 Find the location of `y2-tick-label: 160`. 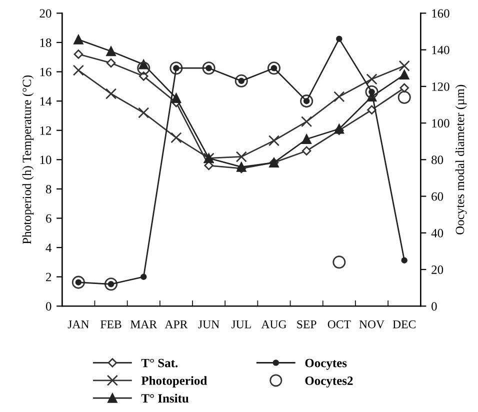

y2-tick-label: 160 is located at coordinates (441, 13).